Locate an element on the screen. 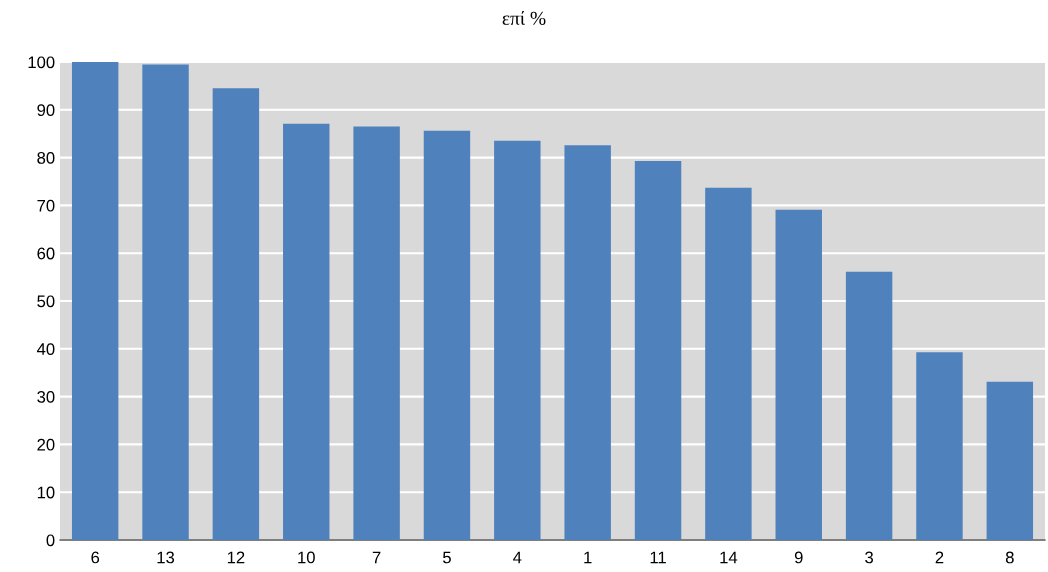 Image resolution: width=1048 pixels, height=572 pixels. x-tick-label: 8 is located at coordinates (1009, 557).